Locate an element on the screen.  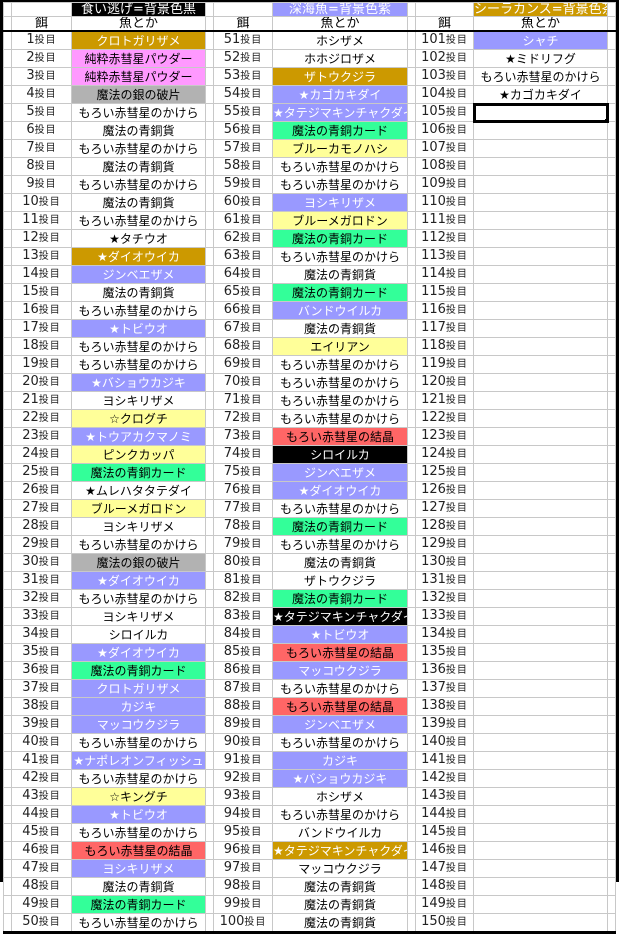
throw-label-cell: 10投目 is located at coordinates (41, 202).